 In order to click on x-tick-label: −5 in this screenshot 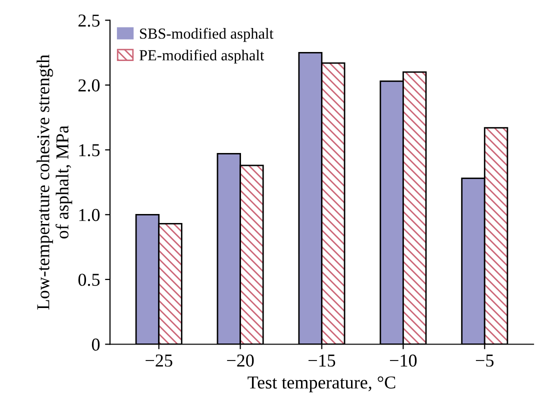, I will do `click(485, 360)`.